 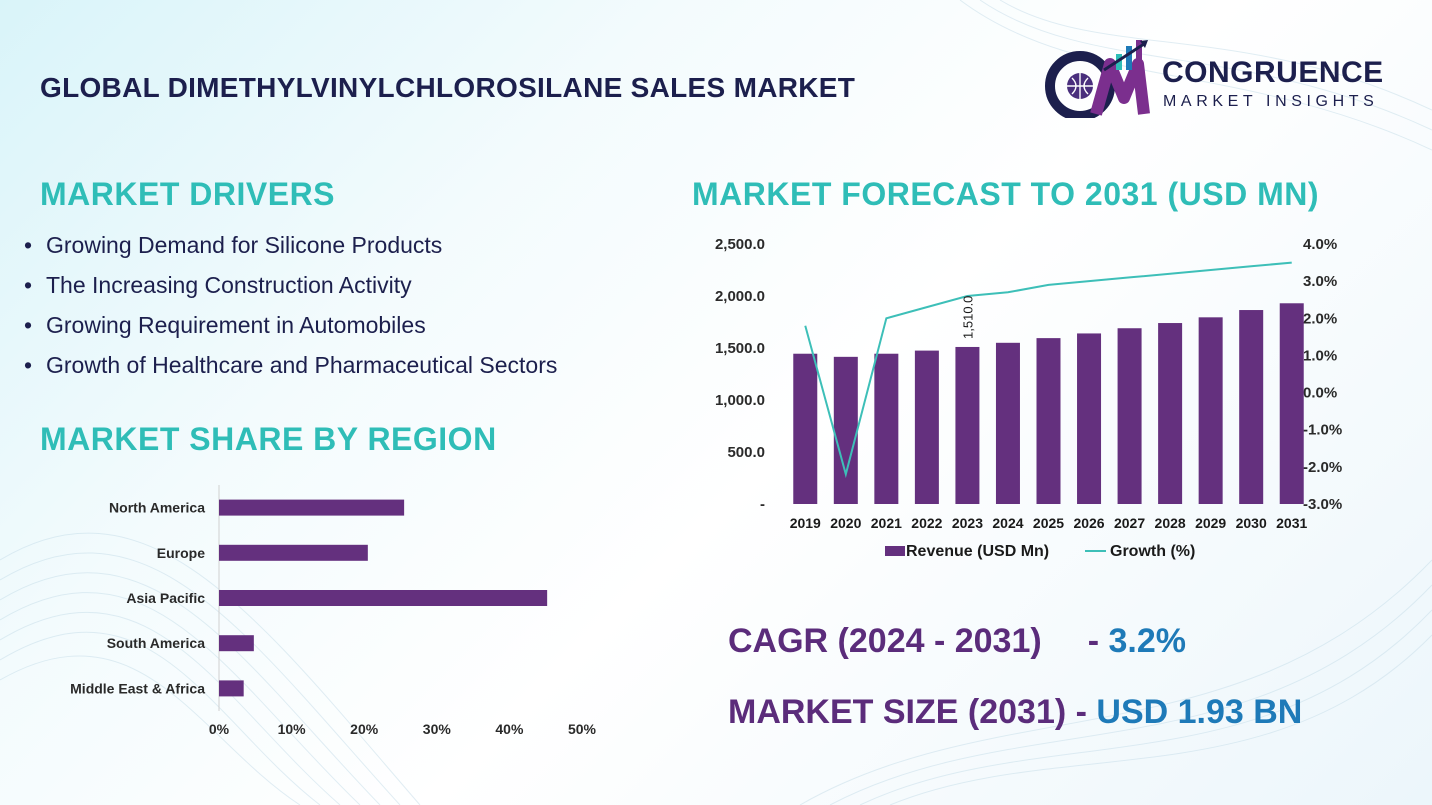 What do you see at coordinates (886, 523) in the screenshot?
I see `forecast-x-tick-label: 2021` at bounding box center [886, 523].